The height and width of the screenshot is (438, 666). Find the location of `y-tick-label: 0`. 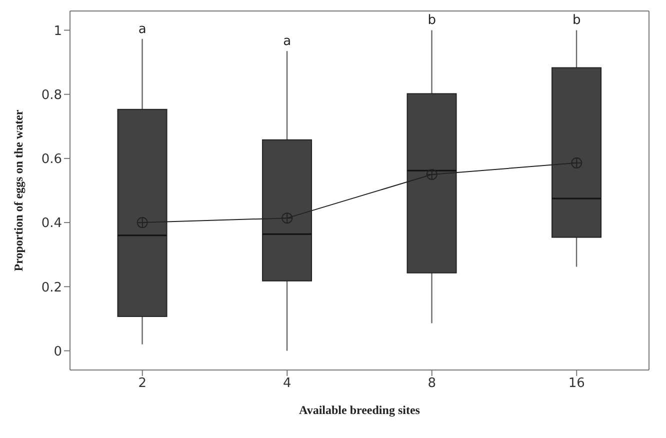

y-tick-label: 0 is located at coordinates (58, 352).